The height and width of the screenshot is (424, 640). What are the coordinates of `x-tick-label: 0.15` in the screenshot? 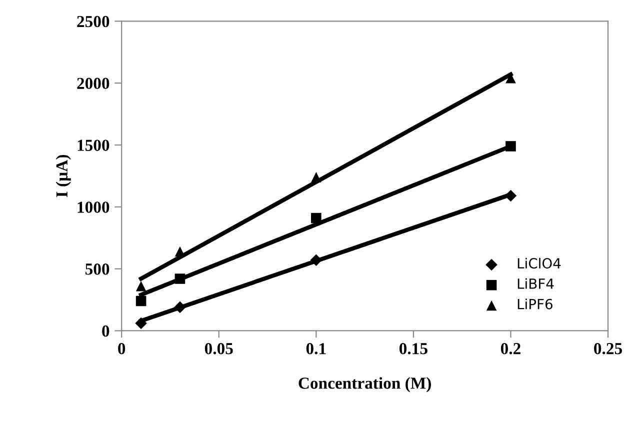 It's located at (413, 348).